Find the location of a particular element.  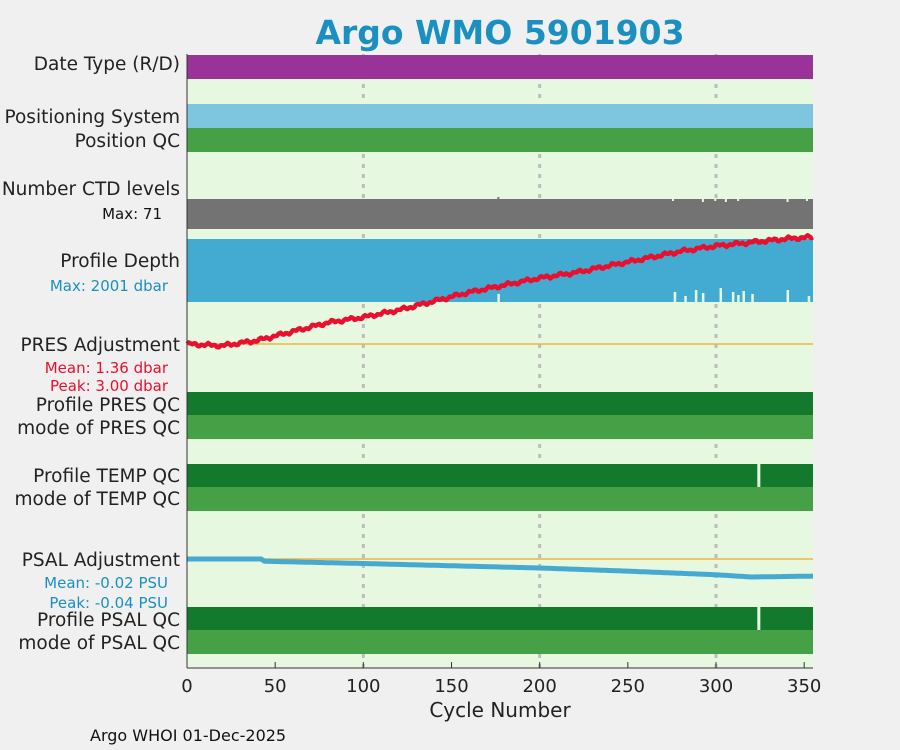

mode-temp-qc-band is located at coordinates (500, 499).